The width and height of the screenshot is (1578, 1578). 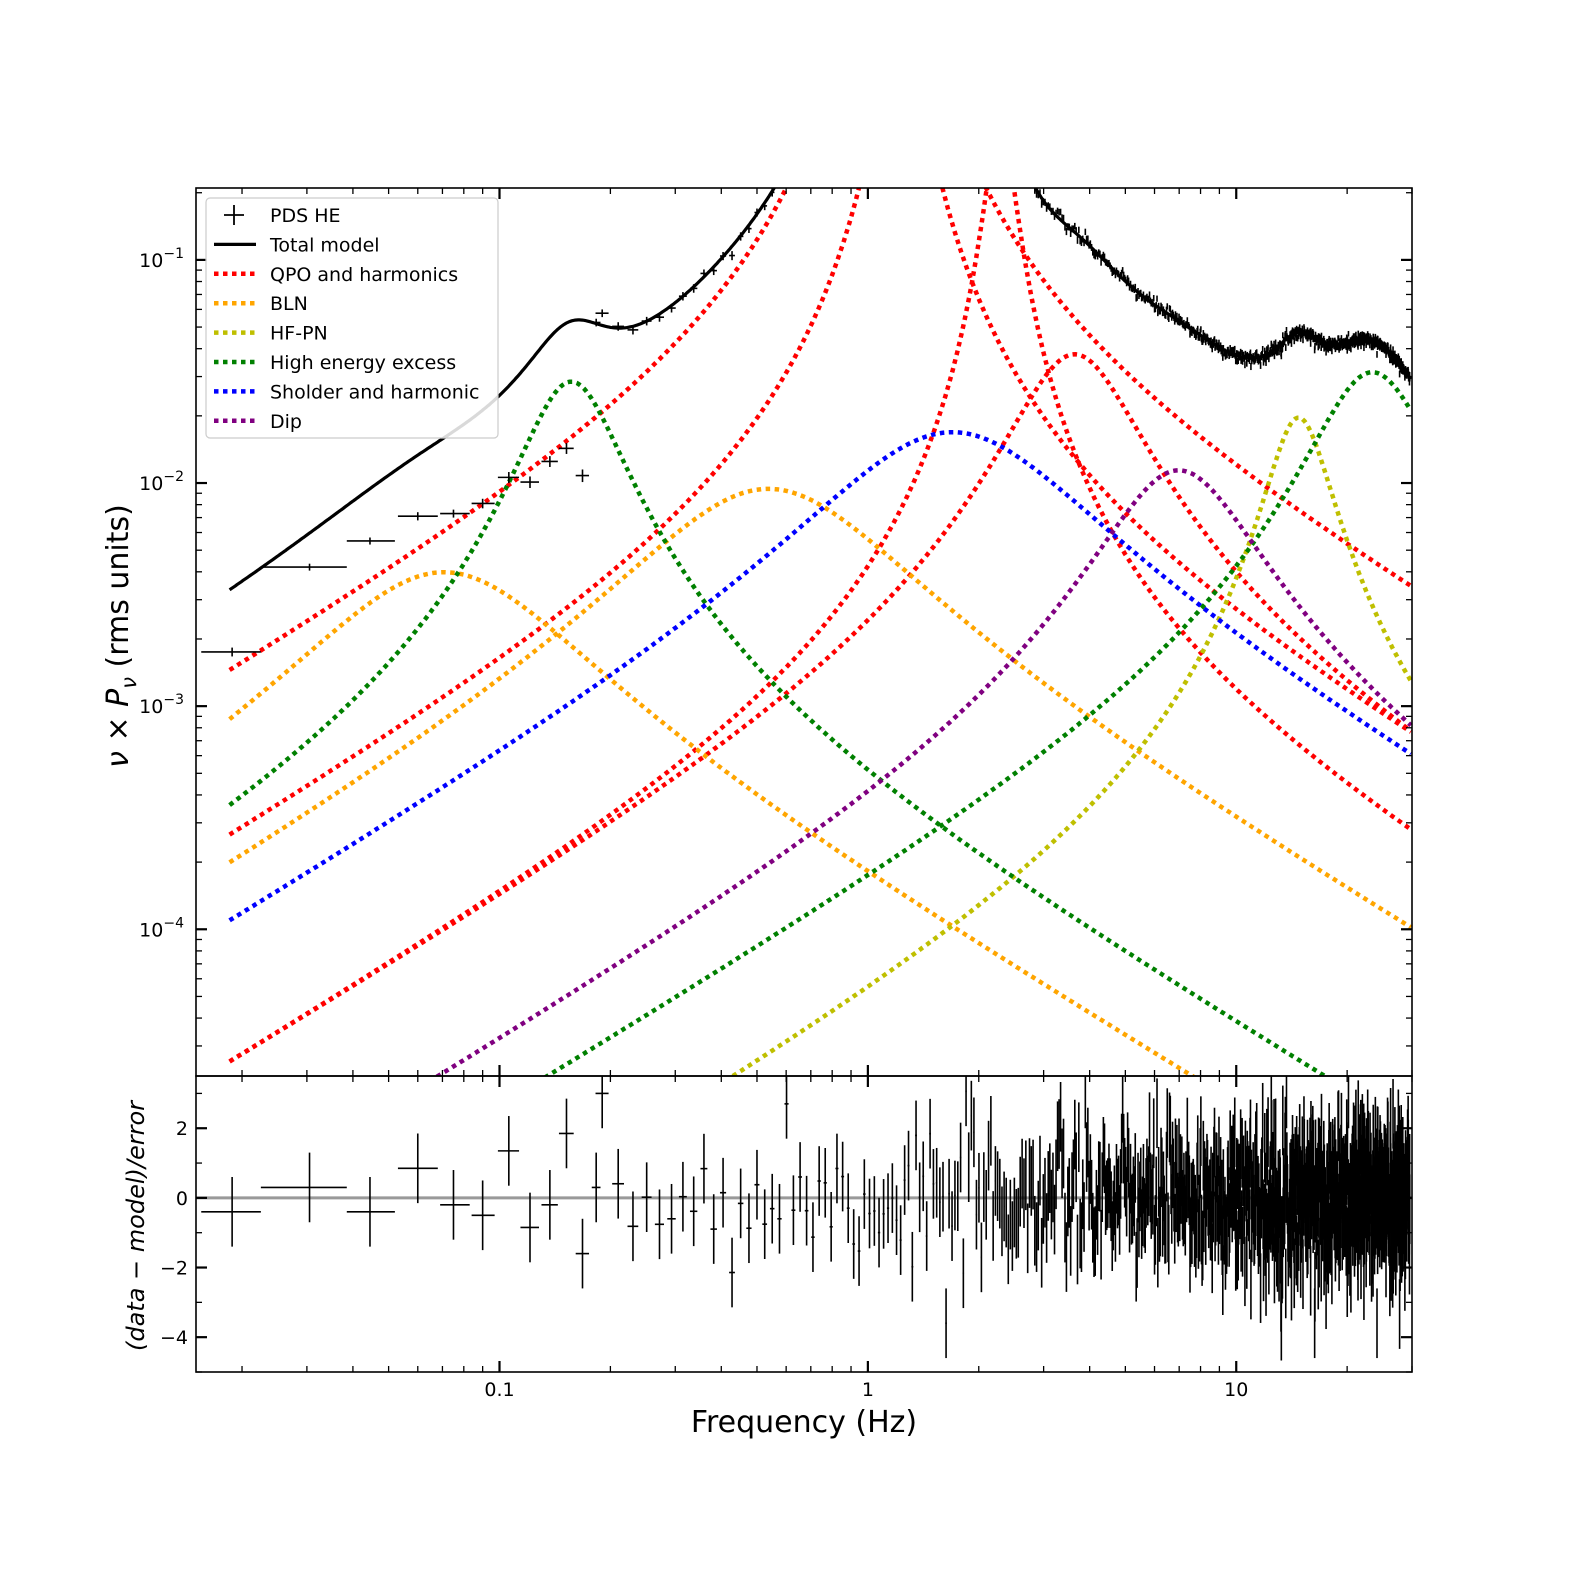 What do you see at coordinates (499, 1390) in the screenshot?
I see `x-tick-label: 0.1` at bounding box center [499, 1390].